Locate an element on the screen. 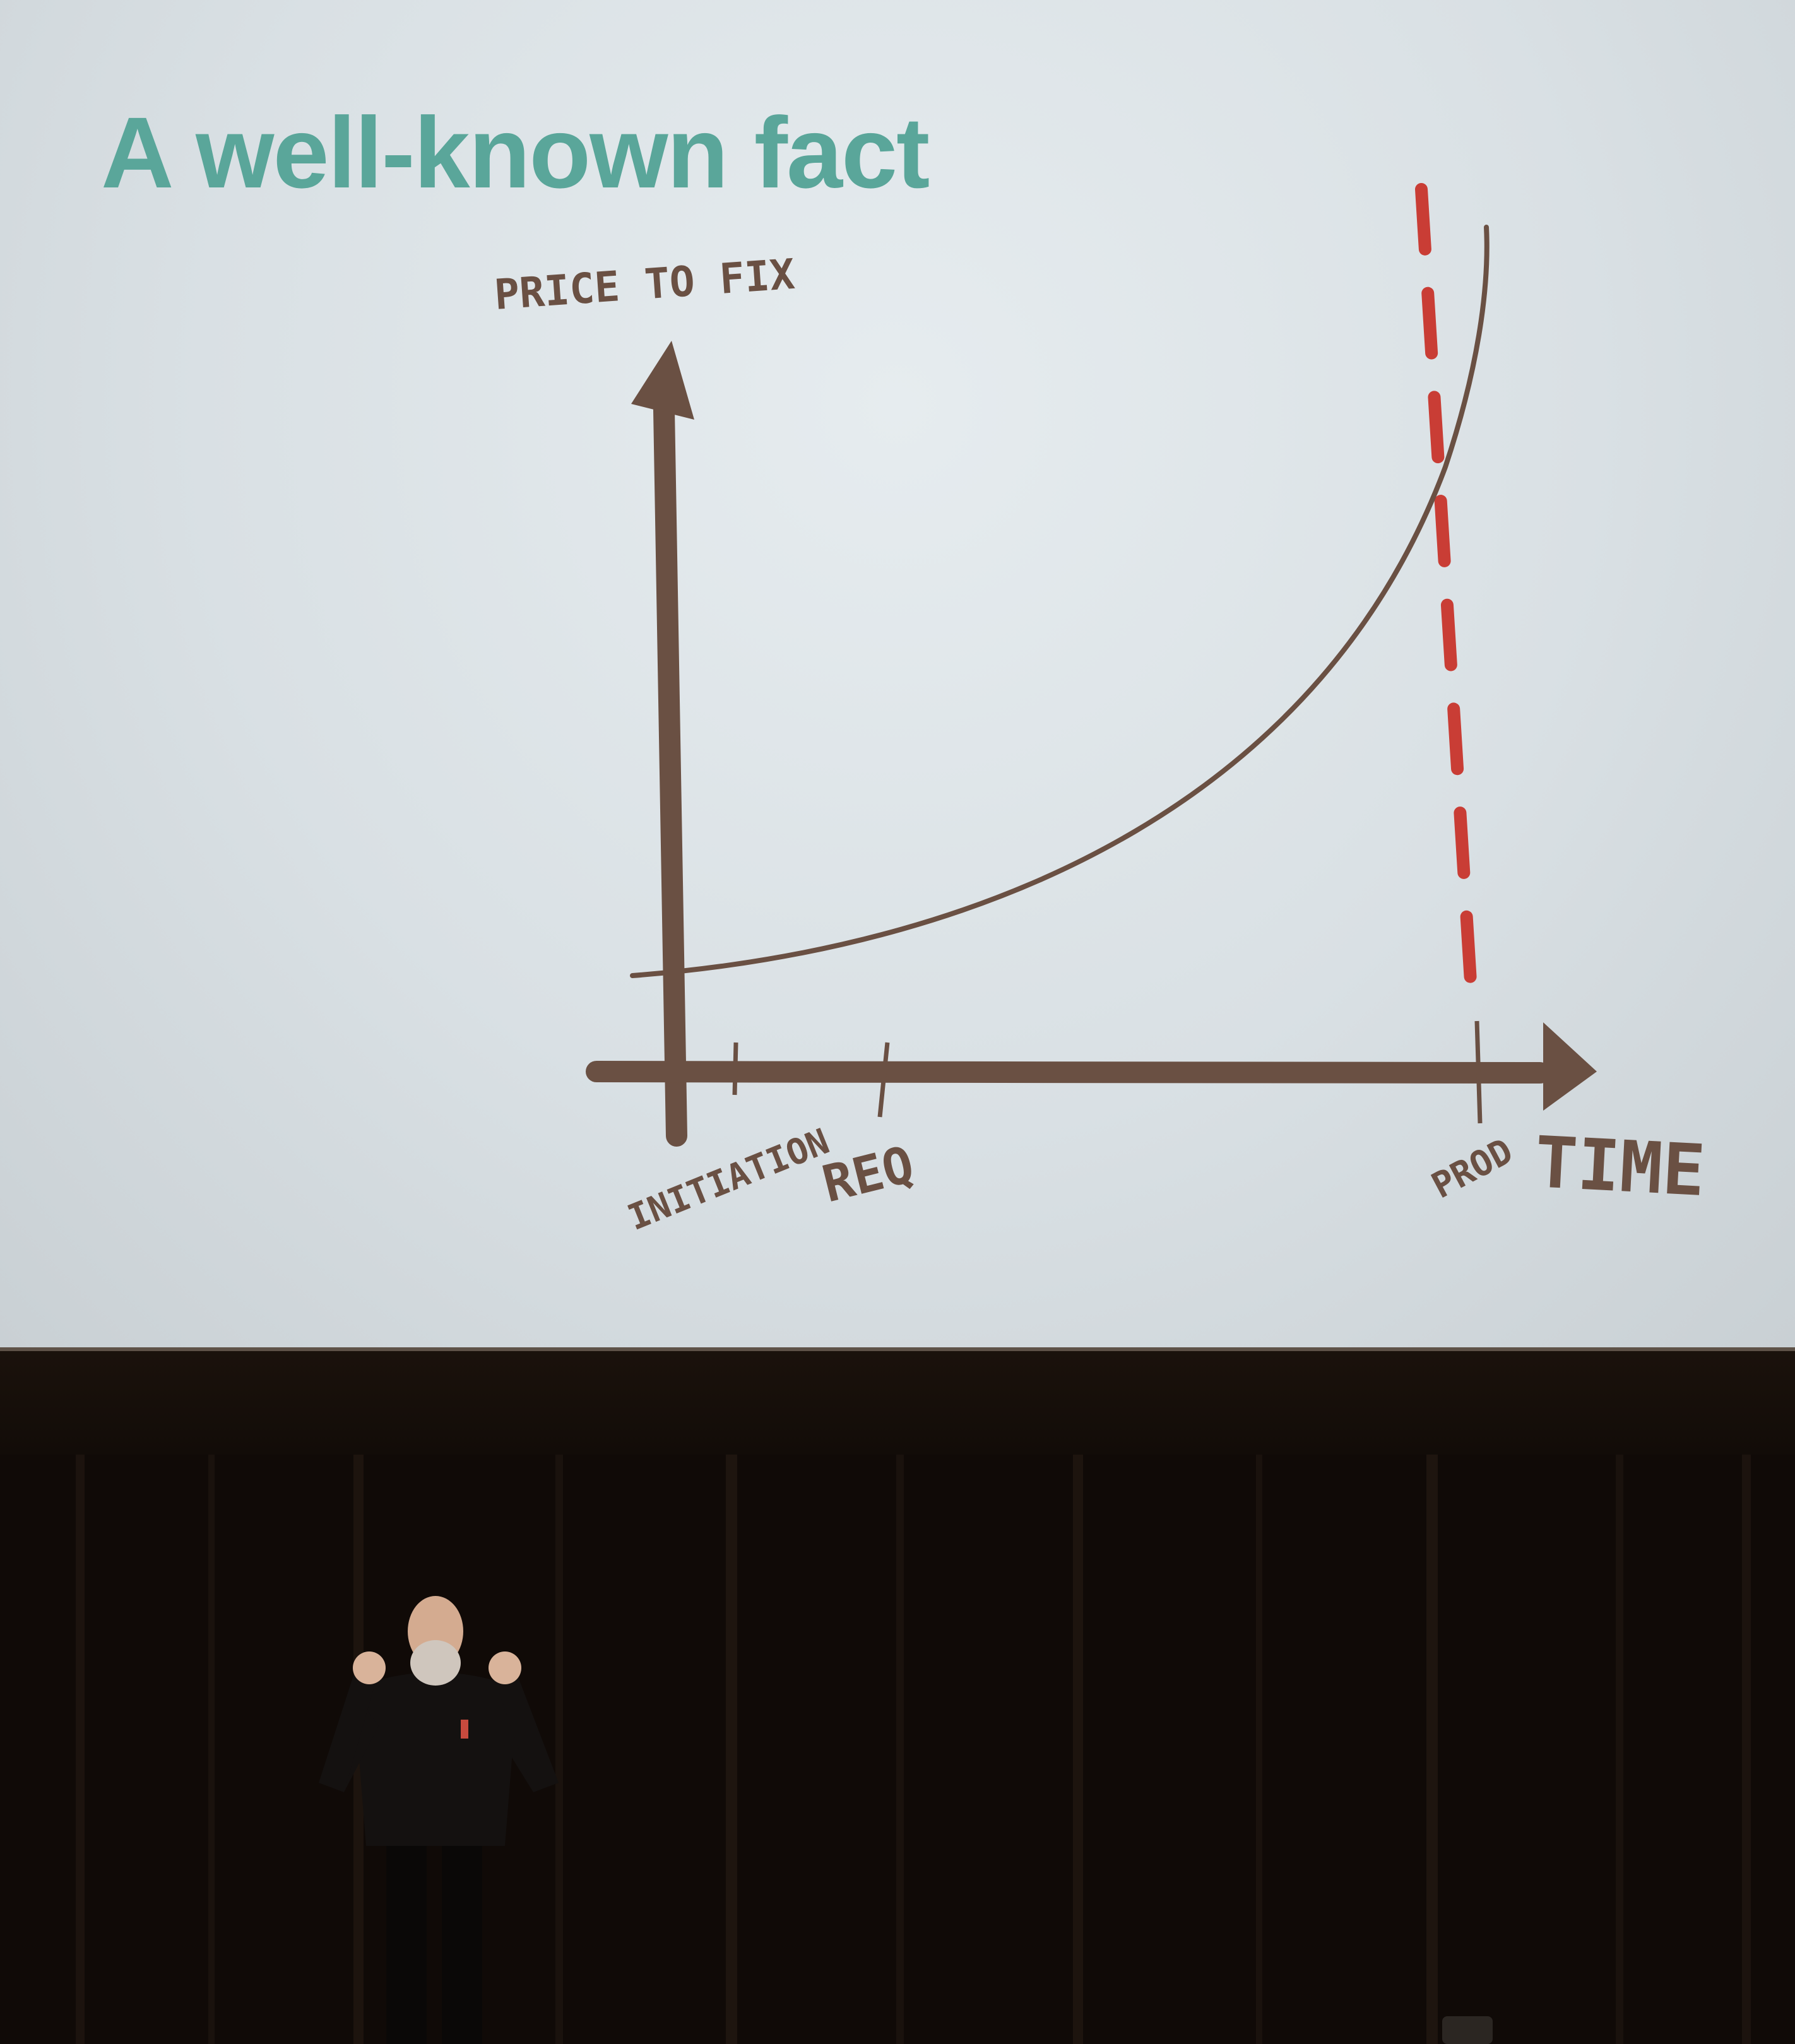 The width and height of the screenshot is (1795, 2044). tick-prod is located at coordinates (1478, 1072).